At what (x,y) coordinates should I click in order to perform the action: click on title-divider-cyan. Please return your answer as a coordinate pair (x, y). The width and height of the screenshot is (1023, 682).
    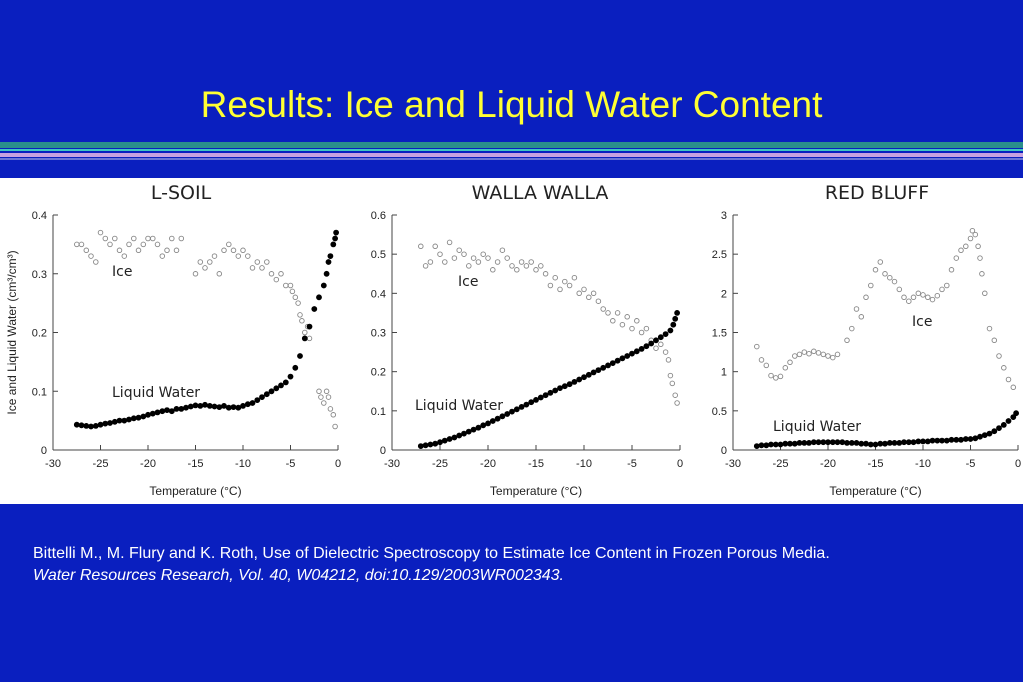
    Looking at the image, I should click on (511, 150).